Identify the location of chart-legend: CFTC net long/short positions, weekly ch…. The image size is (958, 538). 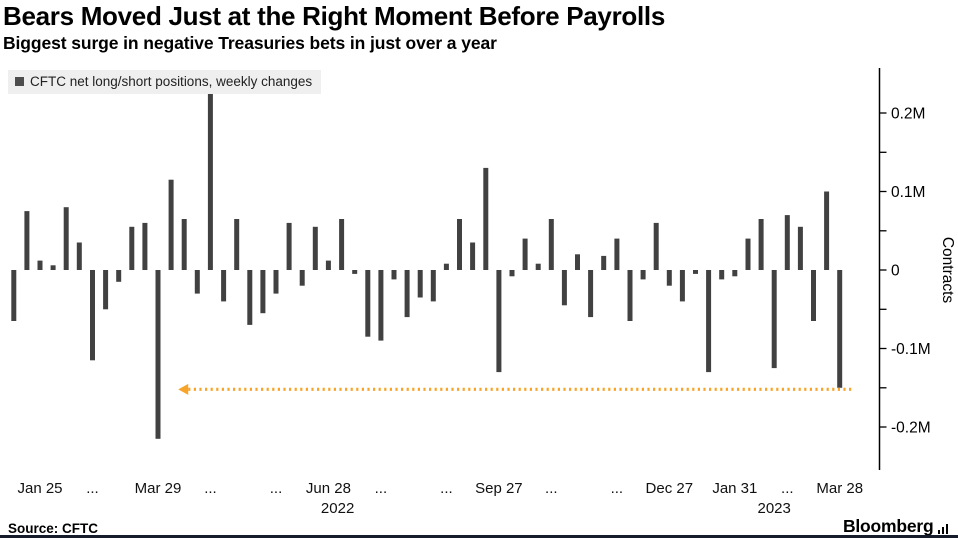
(165, 82).